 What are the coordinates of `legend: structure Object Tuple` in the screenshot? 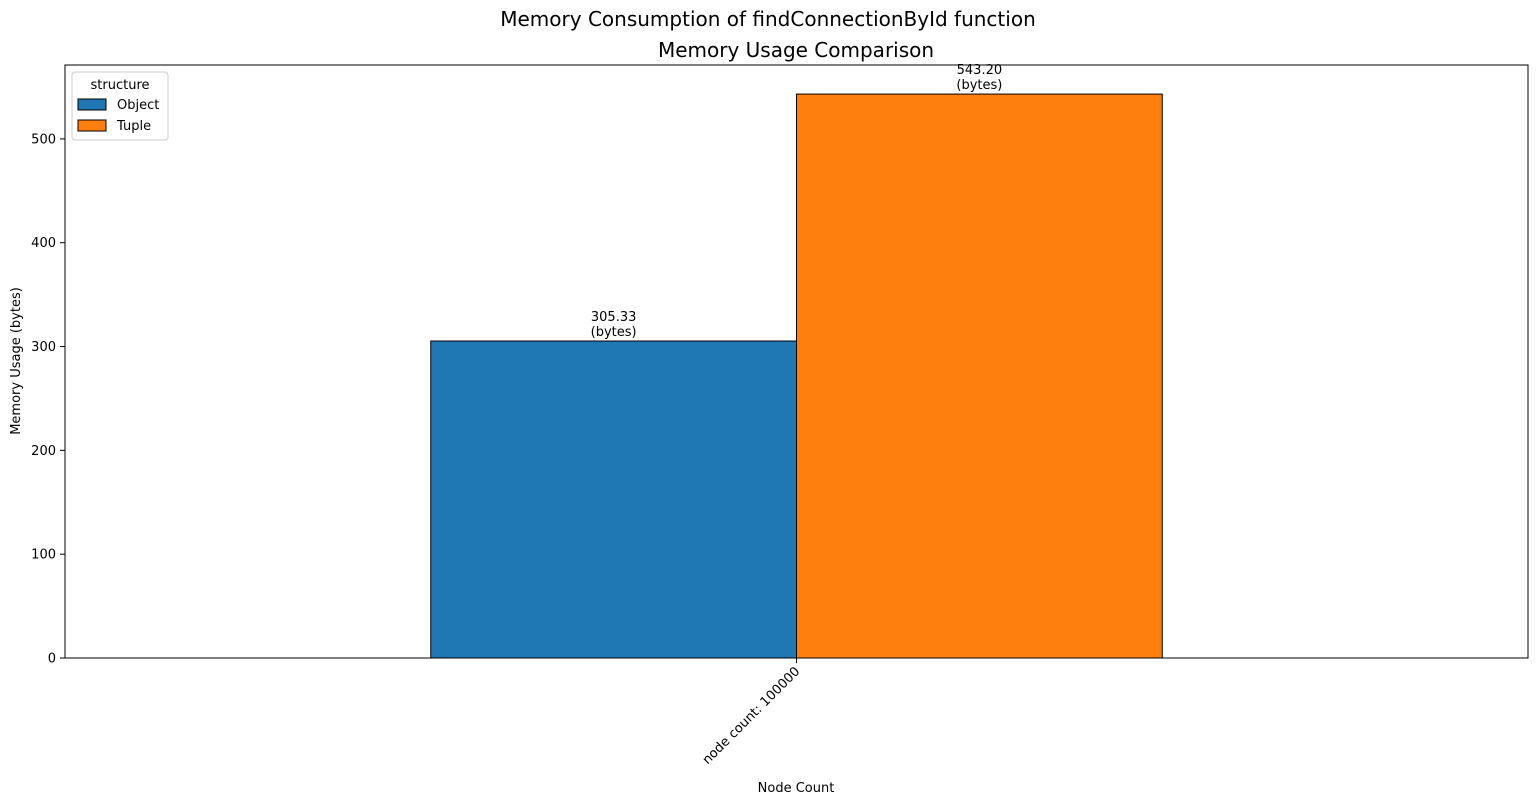 It's located at (120, 106).